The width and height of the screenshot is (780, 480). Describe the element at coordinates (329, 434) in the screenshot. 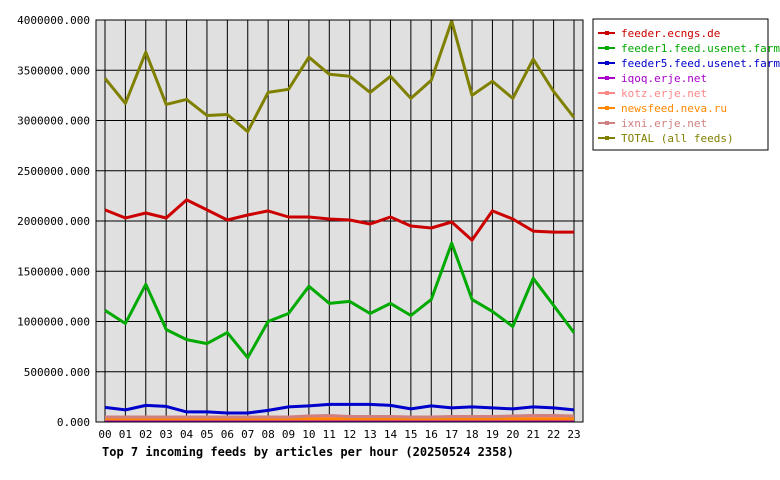

I see `x-tick-label: 11` at that location.